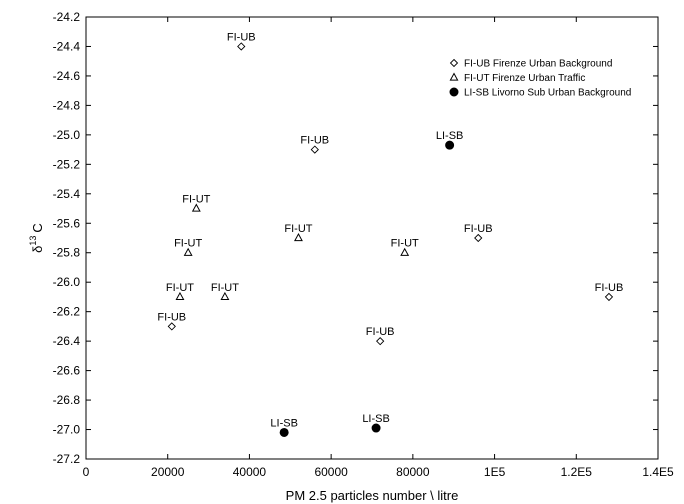  Describe the element at coordinates (454, 92) in the screenshot. I see `legend-marker-circle` at that location.